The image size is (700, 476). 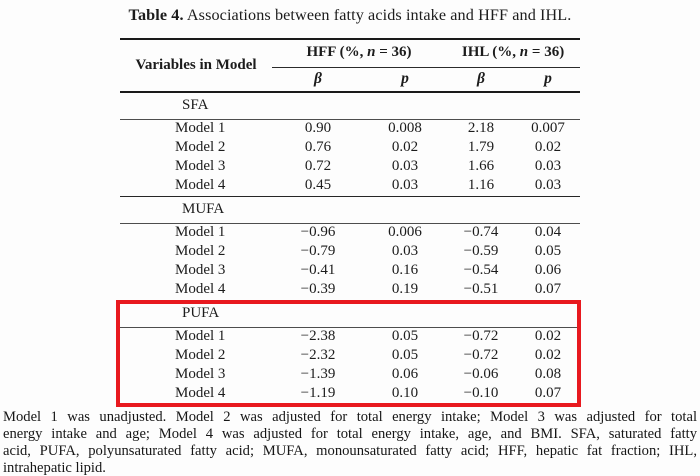 I want to click on beta-ihl-header: β, so click(x=481, y=79).